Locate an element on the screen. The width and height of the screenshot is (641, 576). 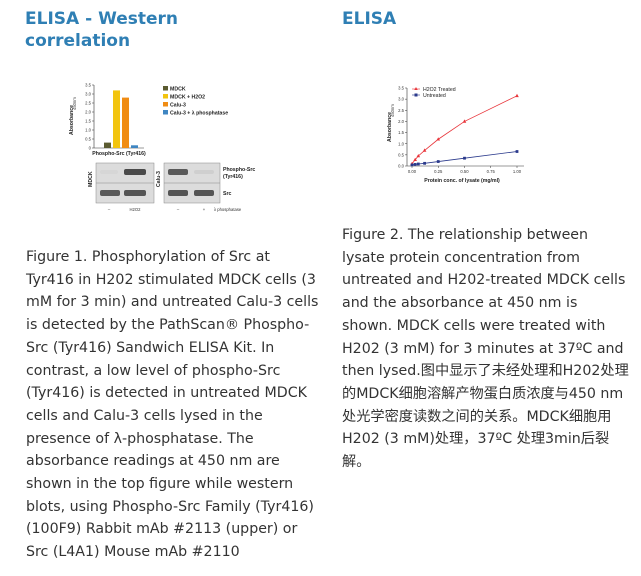
line-legend: H2O2 Treated Untreated is located at coordinates (434, 93).